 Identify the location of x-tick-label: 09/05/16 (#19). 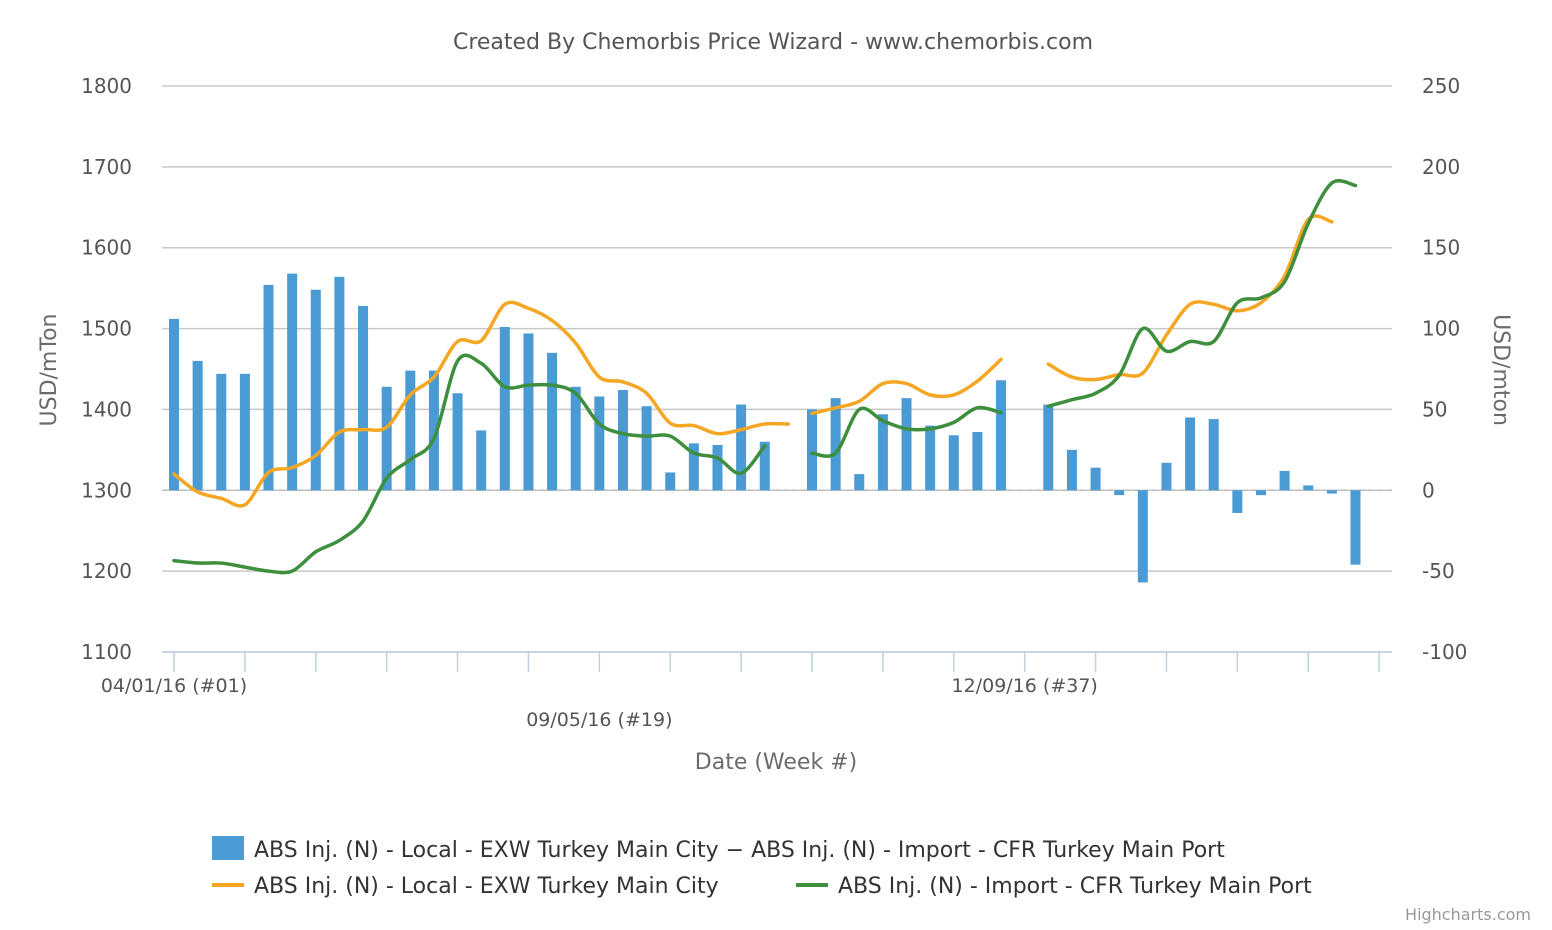
(599, 720).